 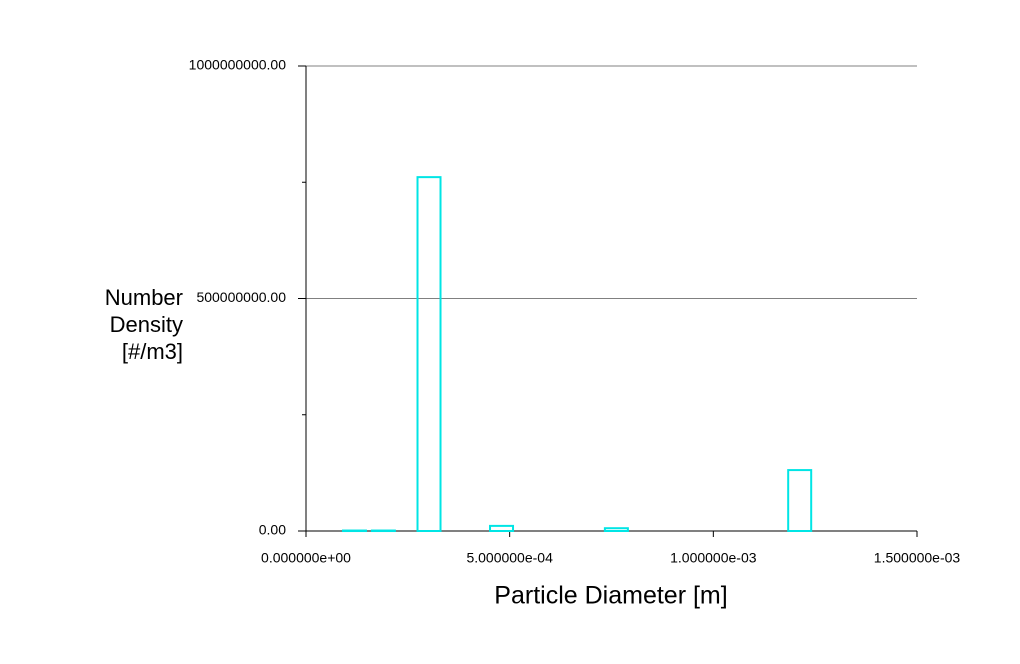 What do you see at coordinates (610, 596) in the screenshot?
I see `x-axis-label: Particle Diameter [m]` at bounding box center [610, 596].